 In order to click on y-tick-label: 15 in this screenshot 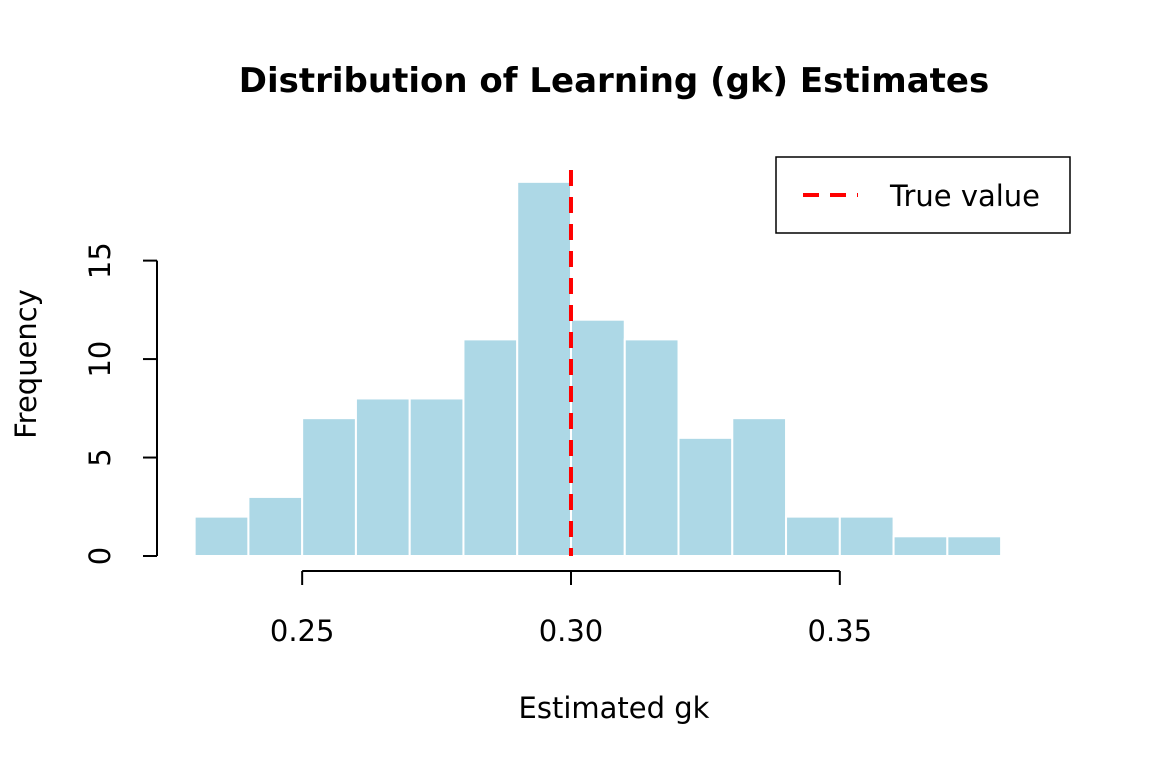, I will do `click(100, 260)`.